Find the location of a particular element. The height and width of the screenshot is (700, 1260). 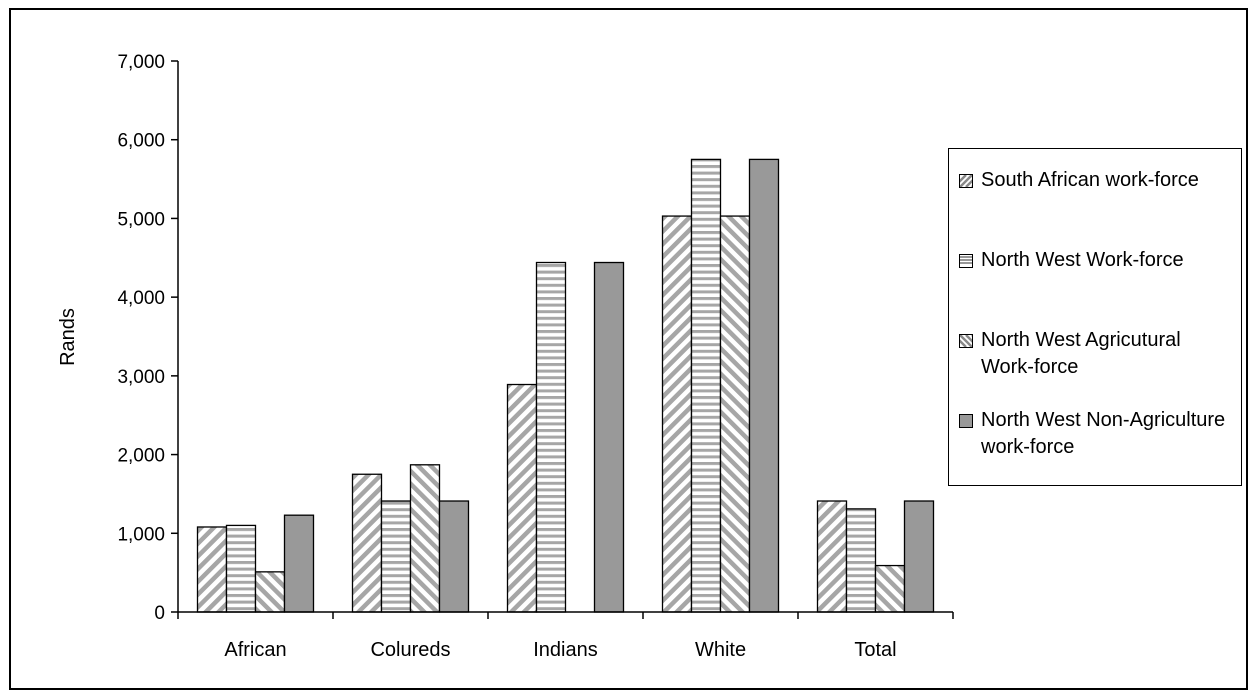

y-axis-title: Rands is located at coordinates (68, 337).